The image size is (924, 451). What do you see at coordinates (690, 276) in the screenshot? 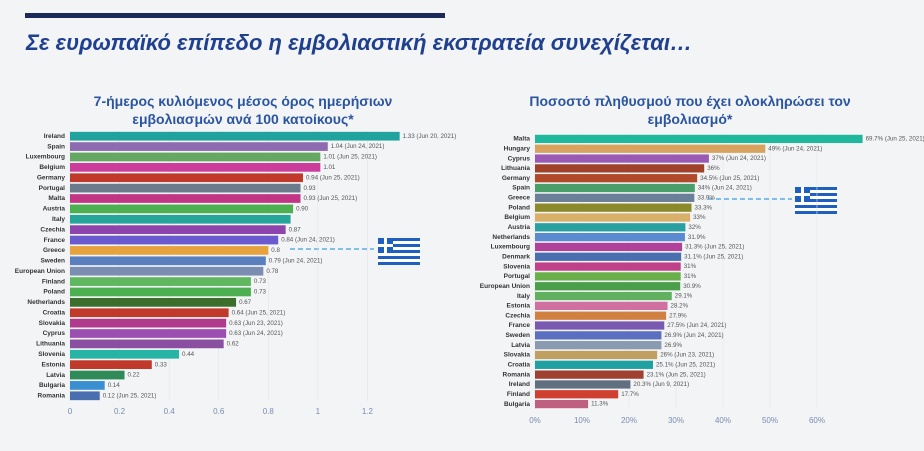
I see `value-label: 31%` at bounding box center [690, 276].